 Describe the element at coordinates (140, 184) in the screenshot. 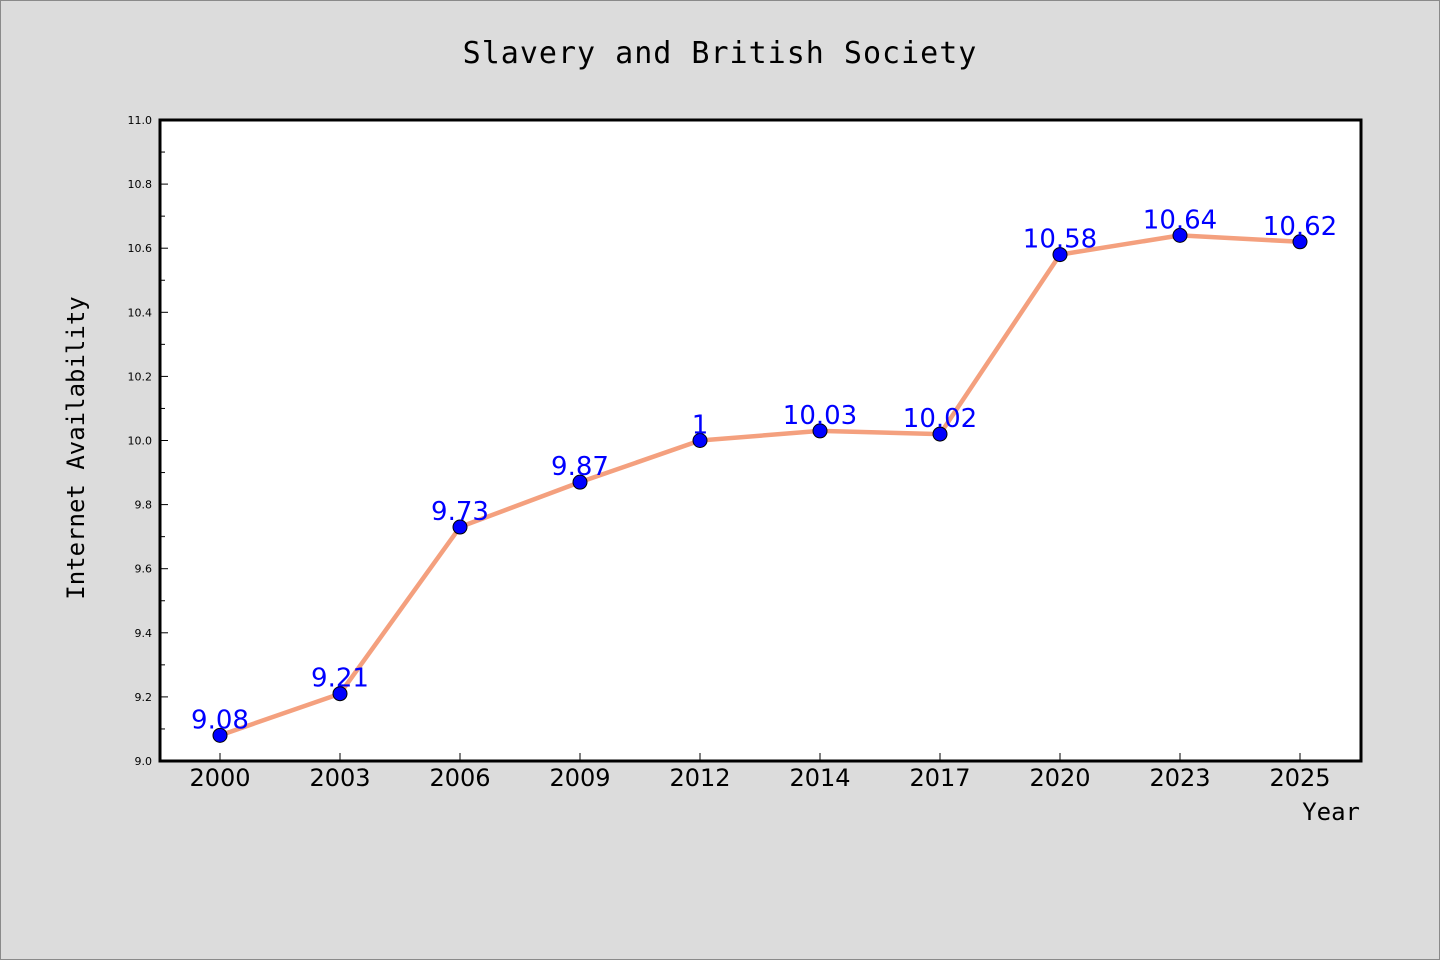

I see `y-tick-label: 10.8` at that location.